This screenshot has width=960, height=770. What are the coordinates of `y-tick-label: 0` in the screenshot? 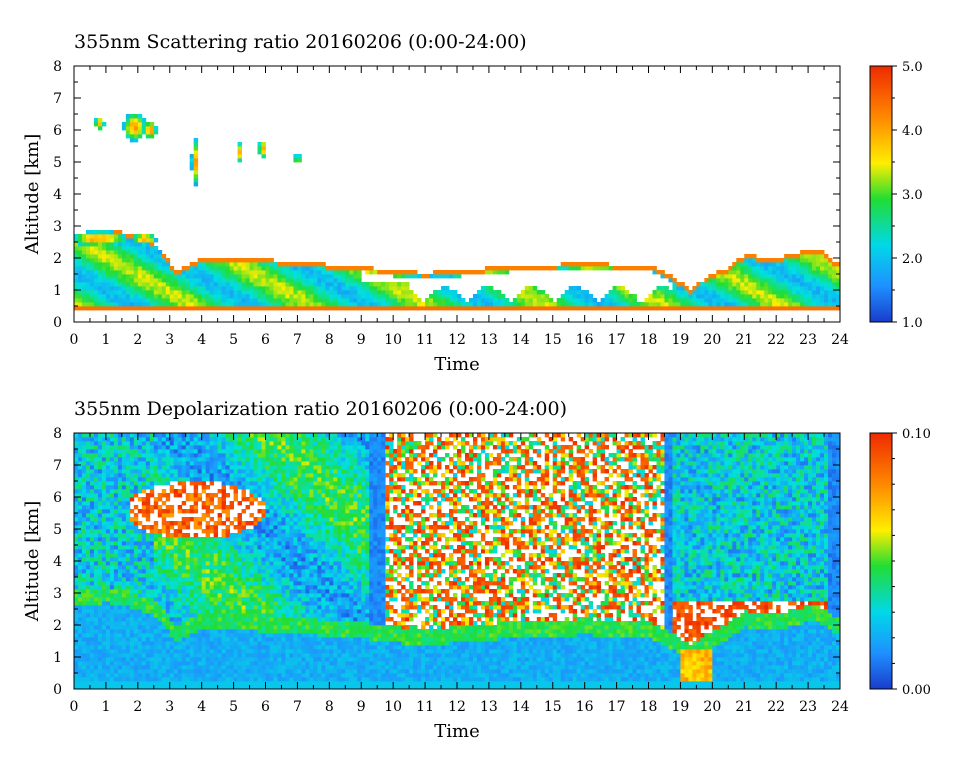 It's located at (57, 323).